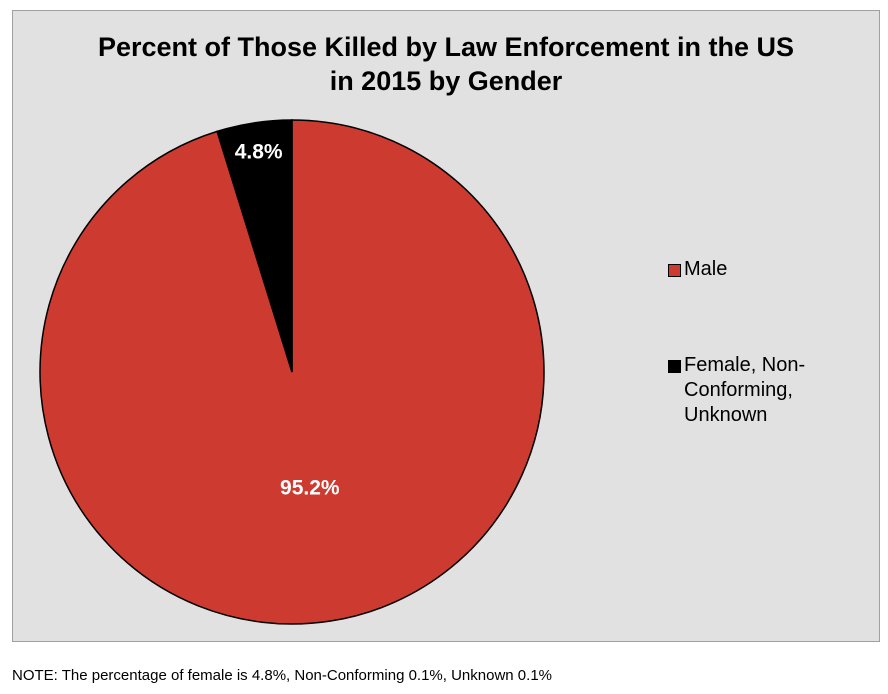  I want to click on legend-item: Female, Non-Conforming, Unknown, so click(748, 390).